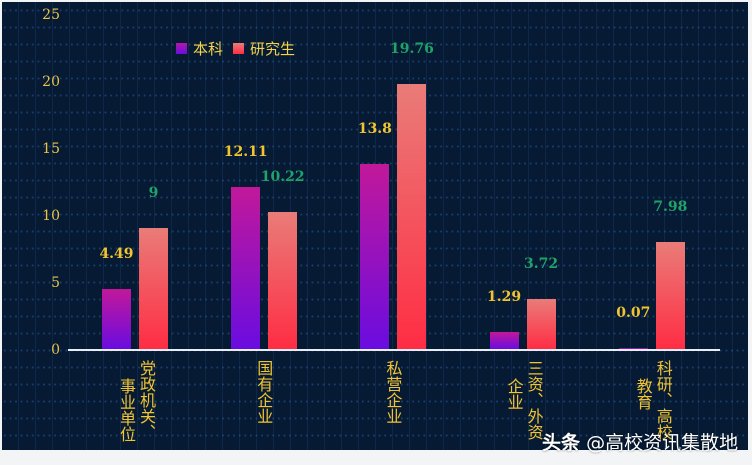 Image resolution: width=752 pixels, height=465 pixels. What do you see at coordinates (561, 443) in the screenshot?
I see `watermark-brand: 头条` at bounding box center [561, 443].